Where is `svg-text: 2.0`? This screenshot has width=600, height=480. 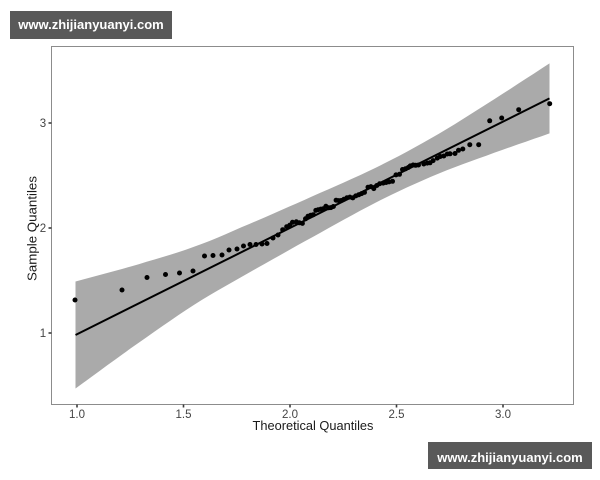
svg-text: 2.0 is located at coordinates (290, 415).